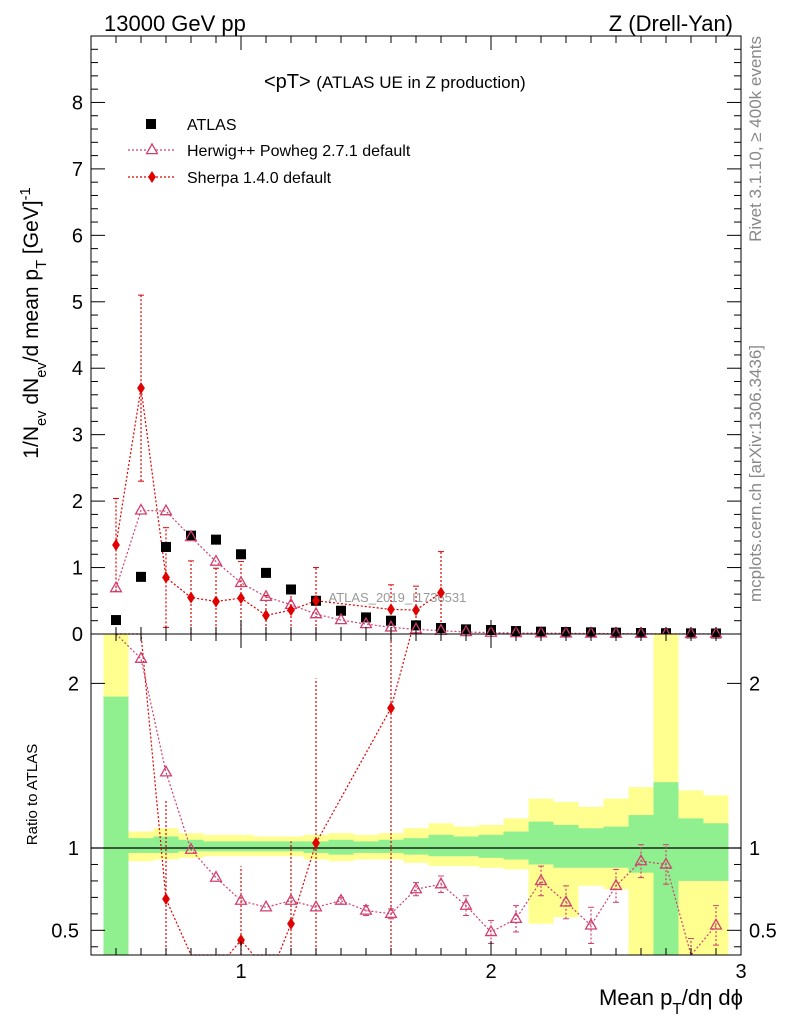 This screenshot has width=786, height=1024. Describe the element at coordinates (42, 264) in the screenshot. I see `main-ylabel-part: T` at that location.